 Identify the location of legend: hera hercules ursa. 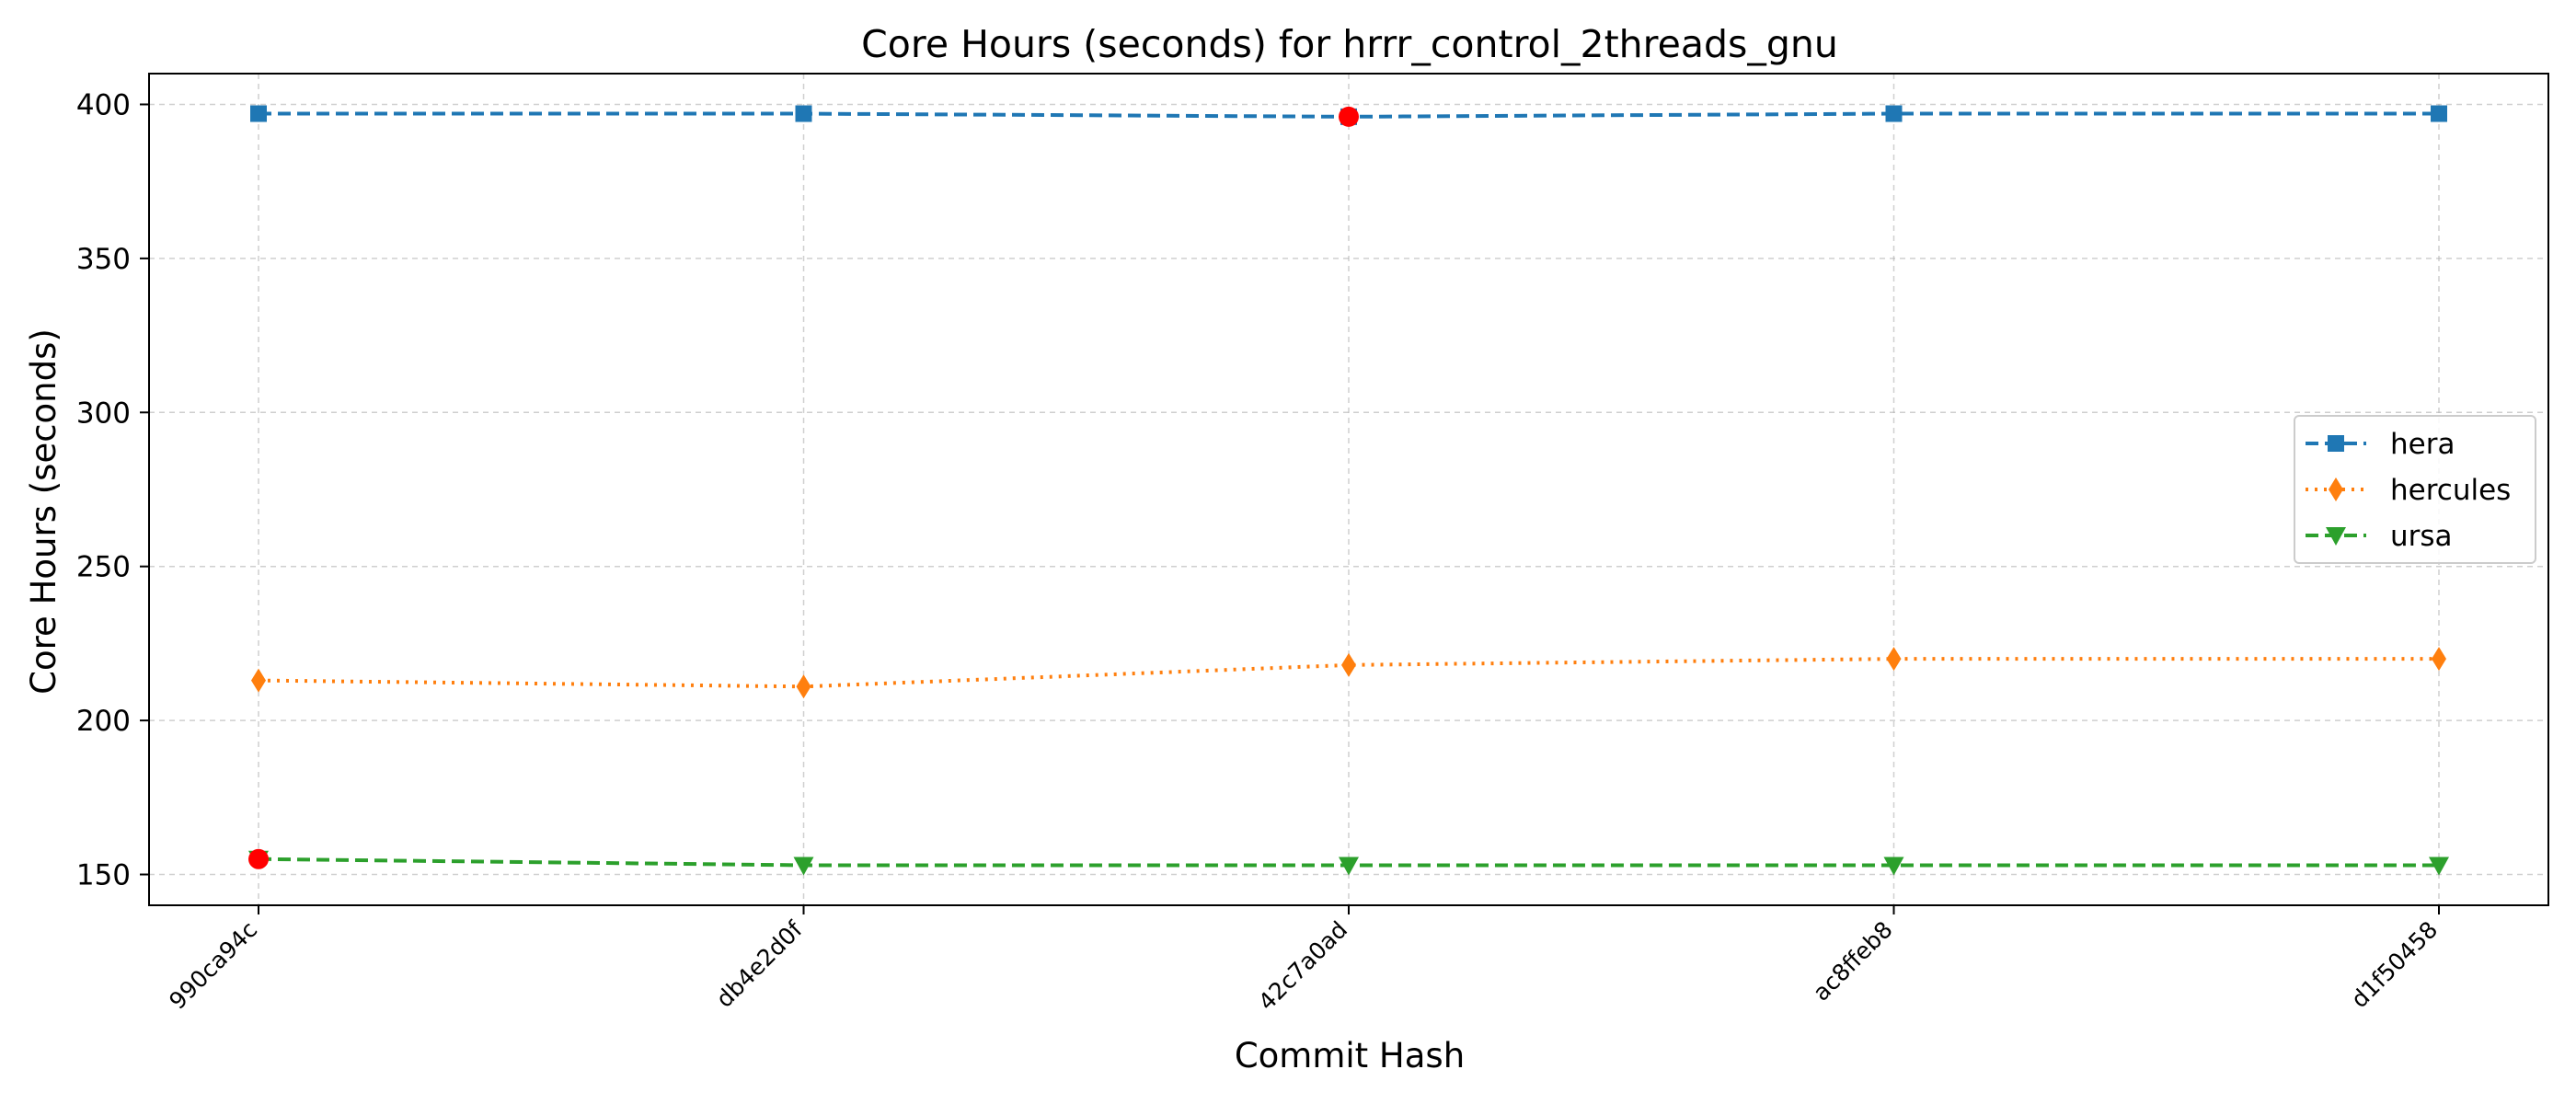
(2415, 490).